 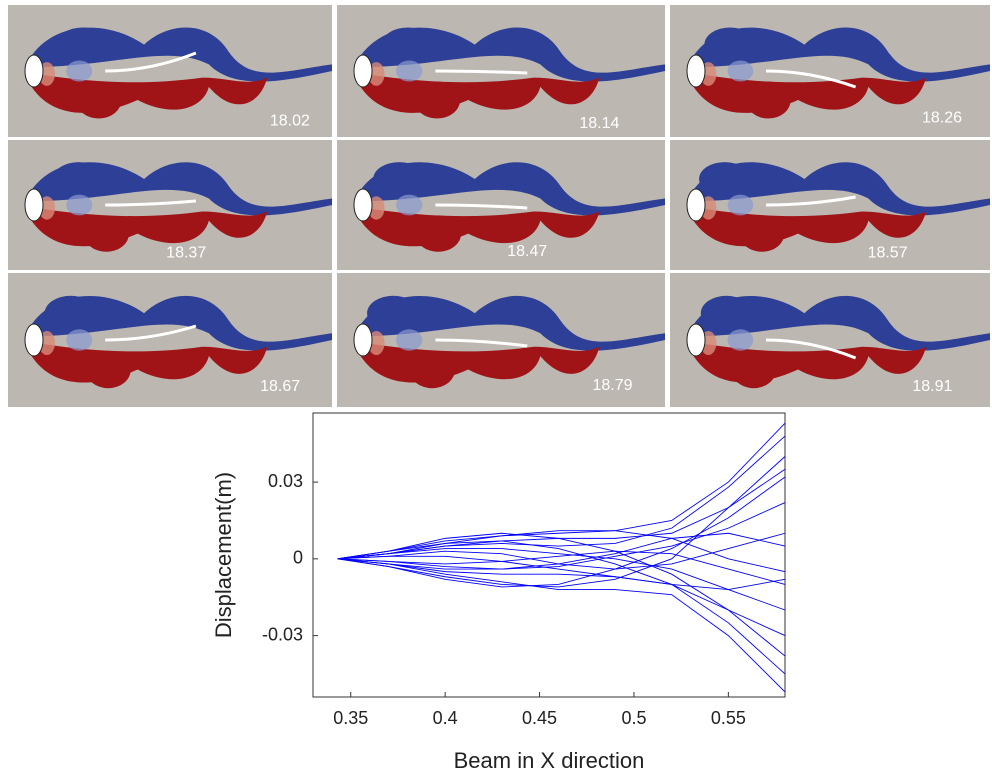 I want to click on flow-snapshot: 18.57, so click(x=830, y=205).